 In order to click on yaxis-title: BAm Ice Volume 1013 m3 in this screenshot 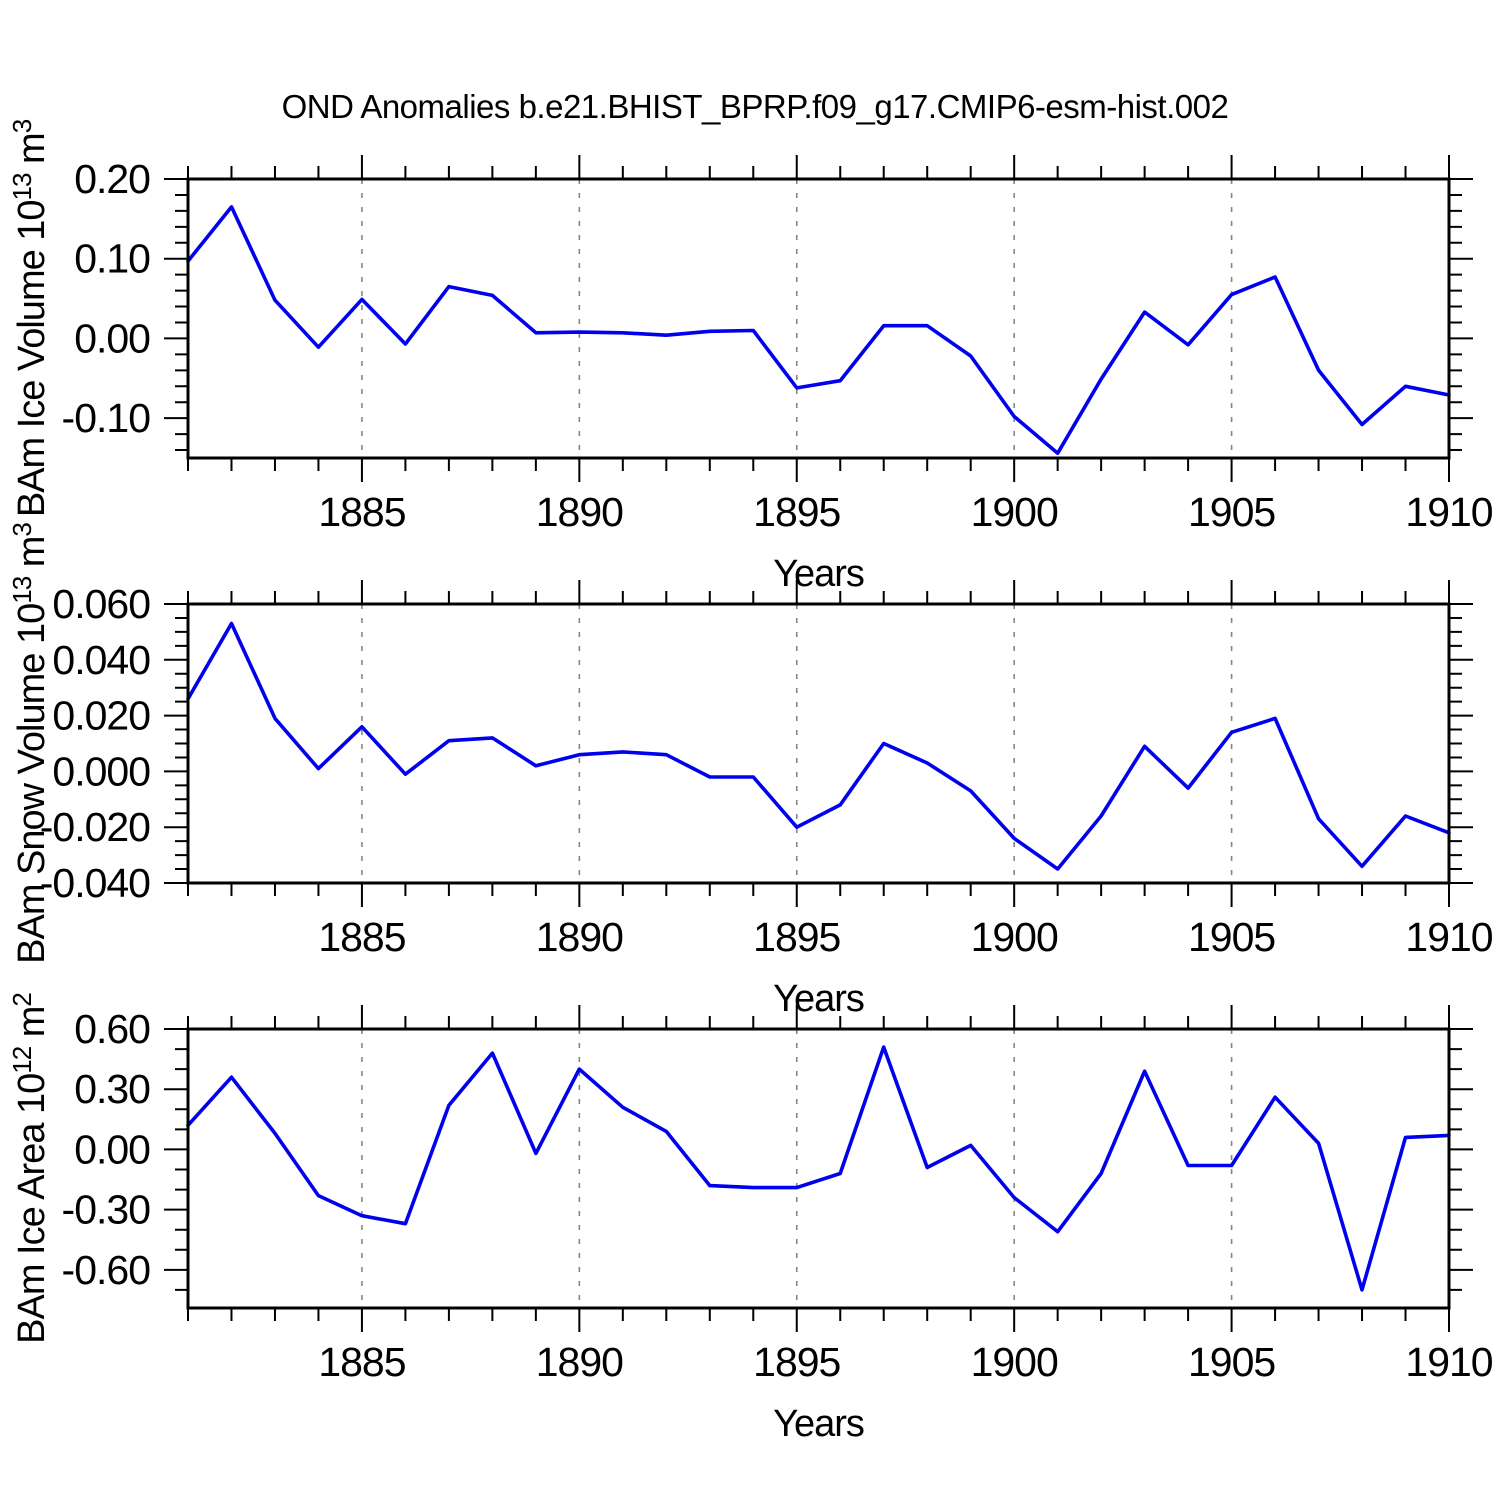, I will do `click(30, 318)`.